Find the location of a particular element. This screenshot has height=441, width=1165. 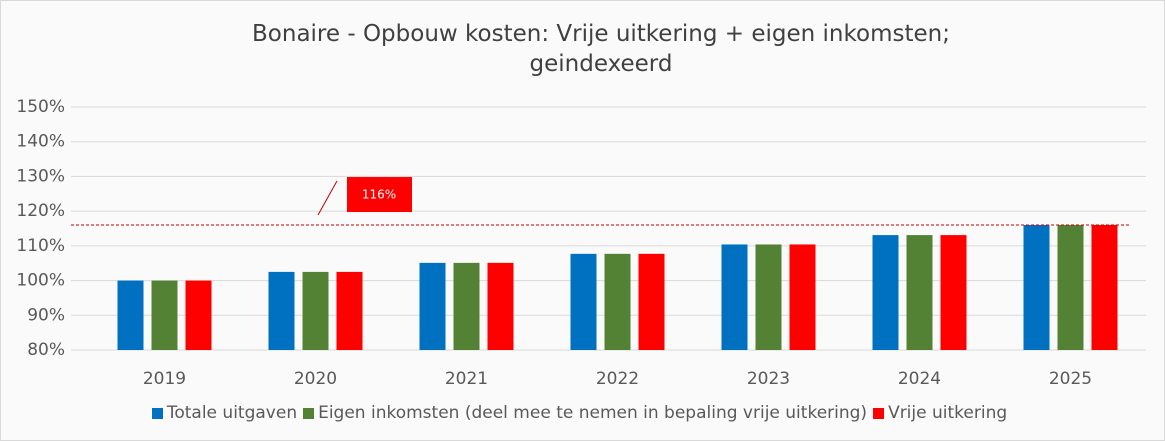

callout-box is located at coordinates (379, 195).